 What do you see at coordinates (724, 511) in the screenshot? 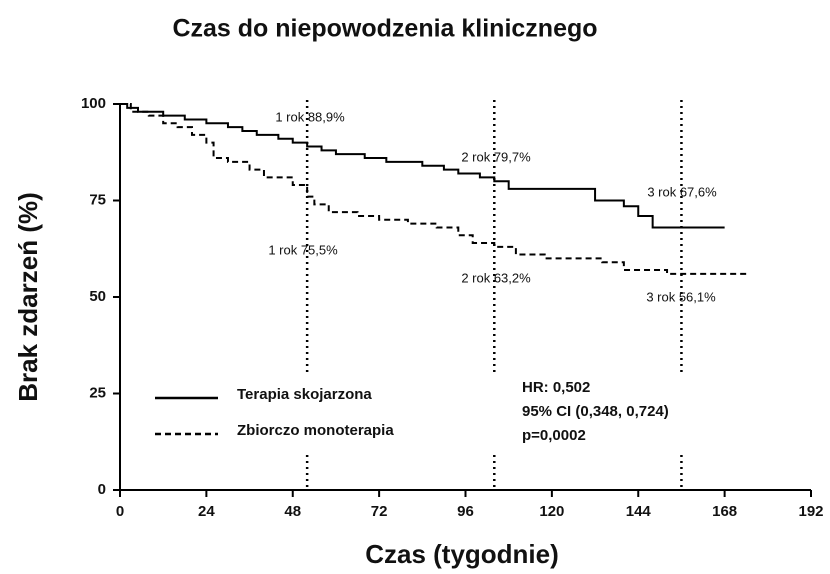
I see `x-tick-label: 168` at bounding box center [724, 511].